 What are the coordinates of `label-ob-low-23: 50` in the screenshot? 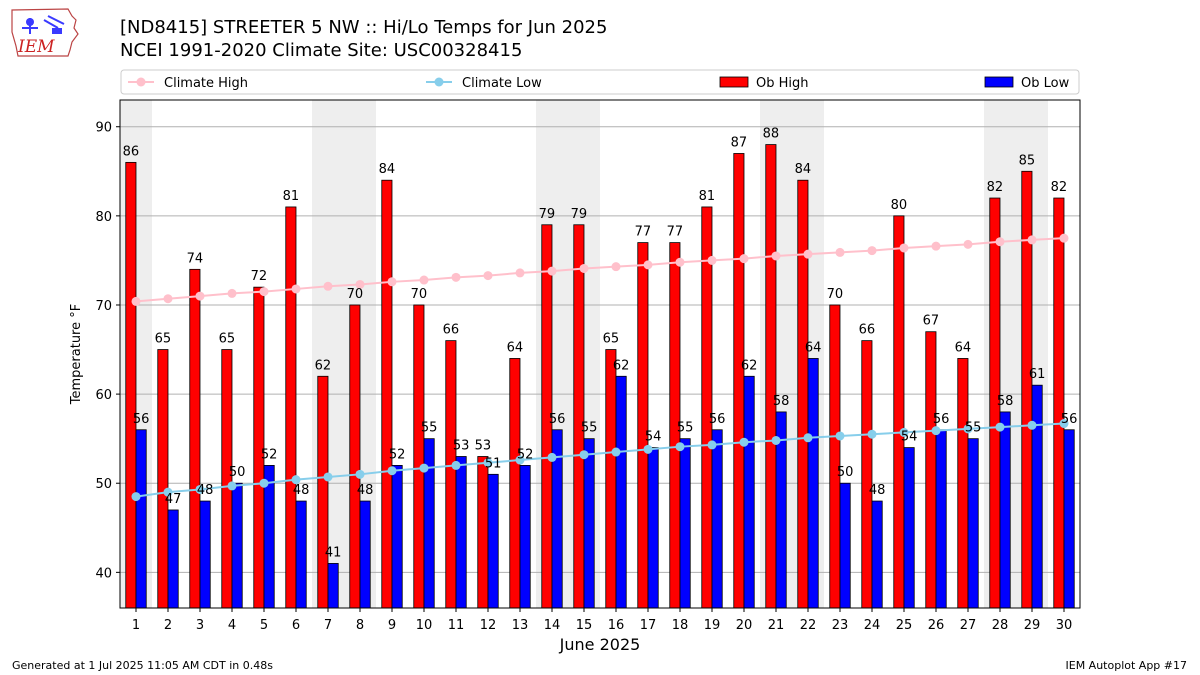 It's located at (845, 472).